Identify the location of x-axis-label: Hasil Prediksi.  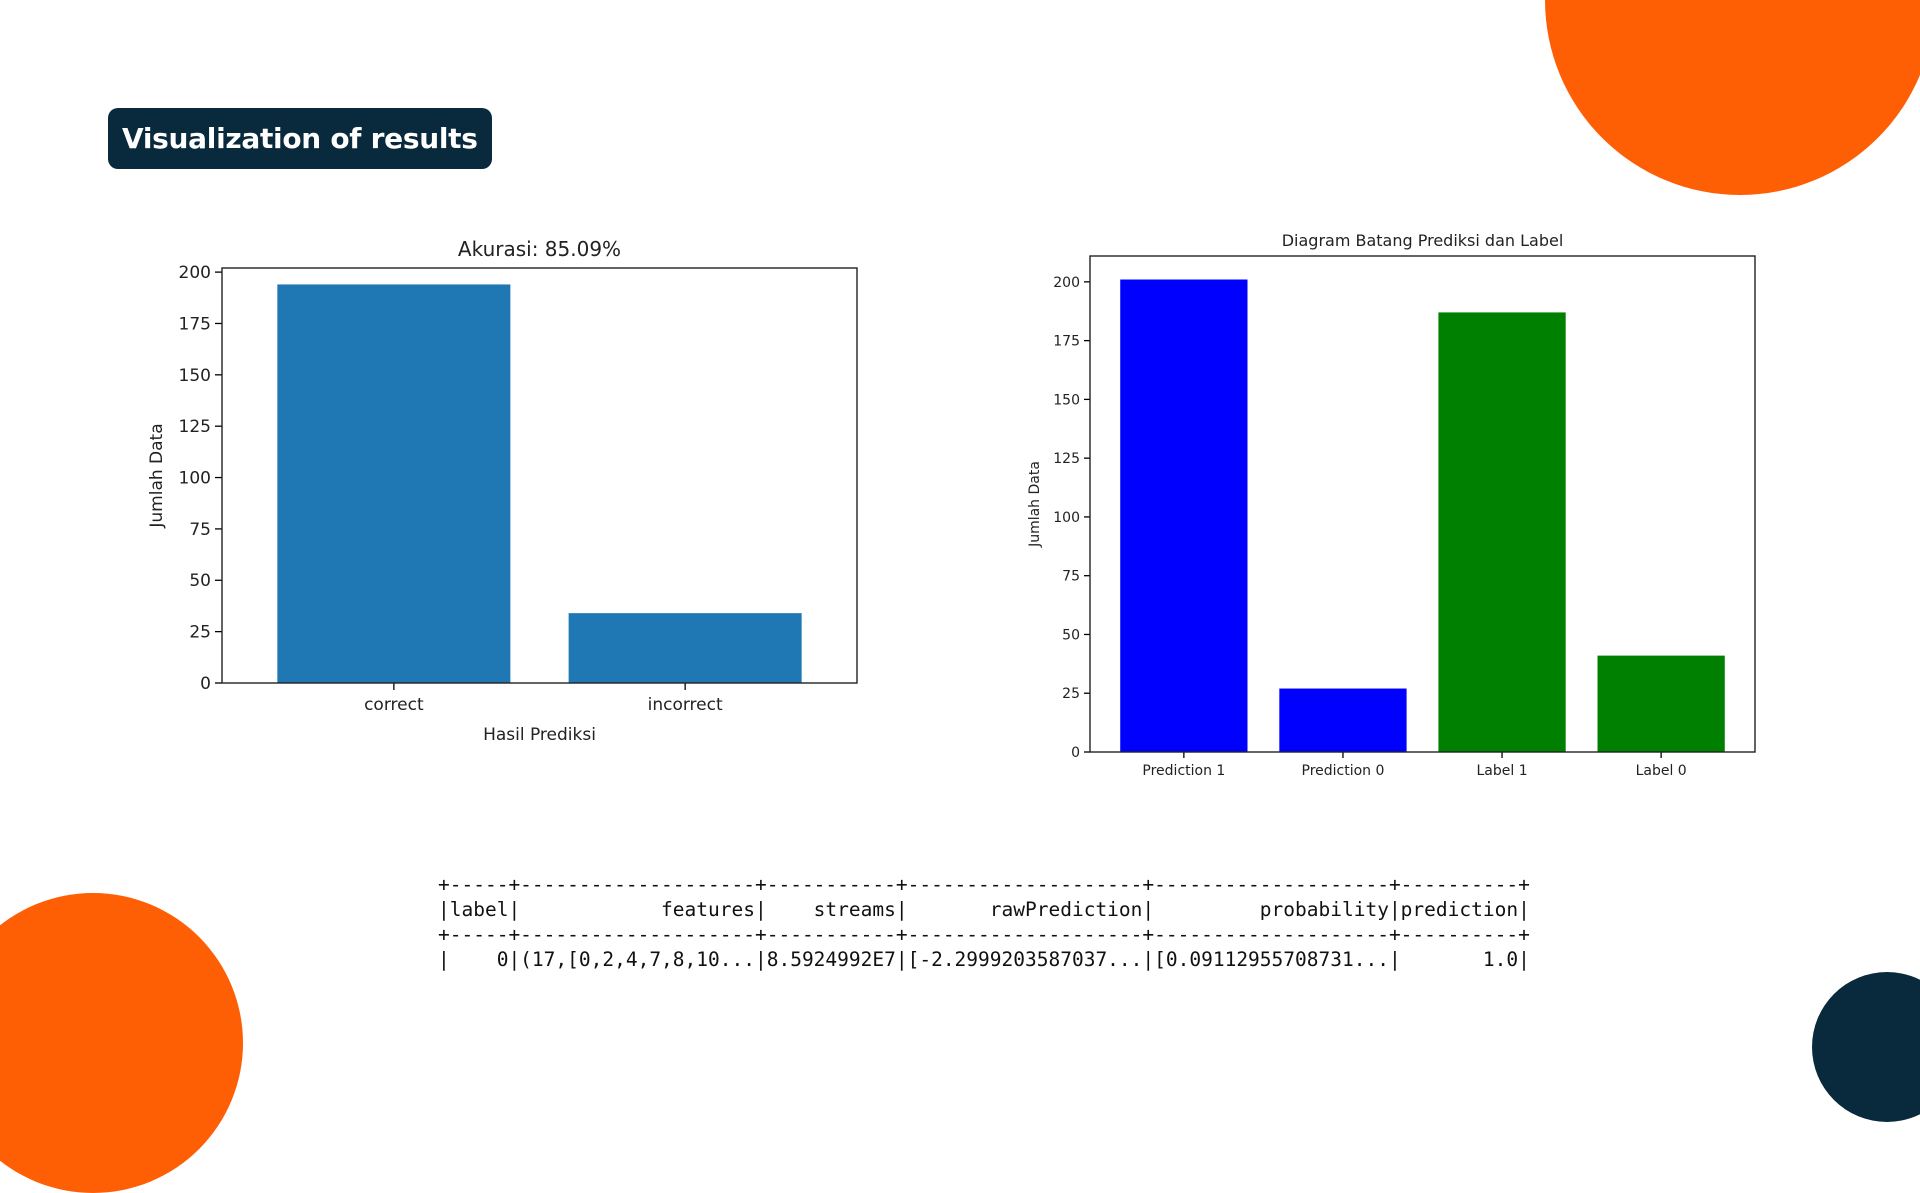
(539, 735).